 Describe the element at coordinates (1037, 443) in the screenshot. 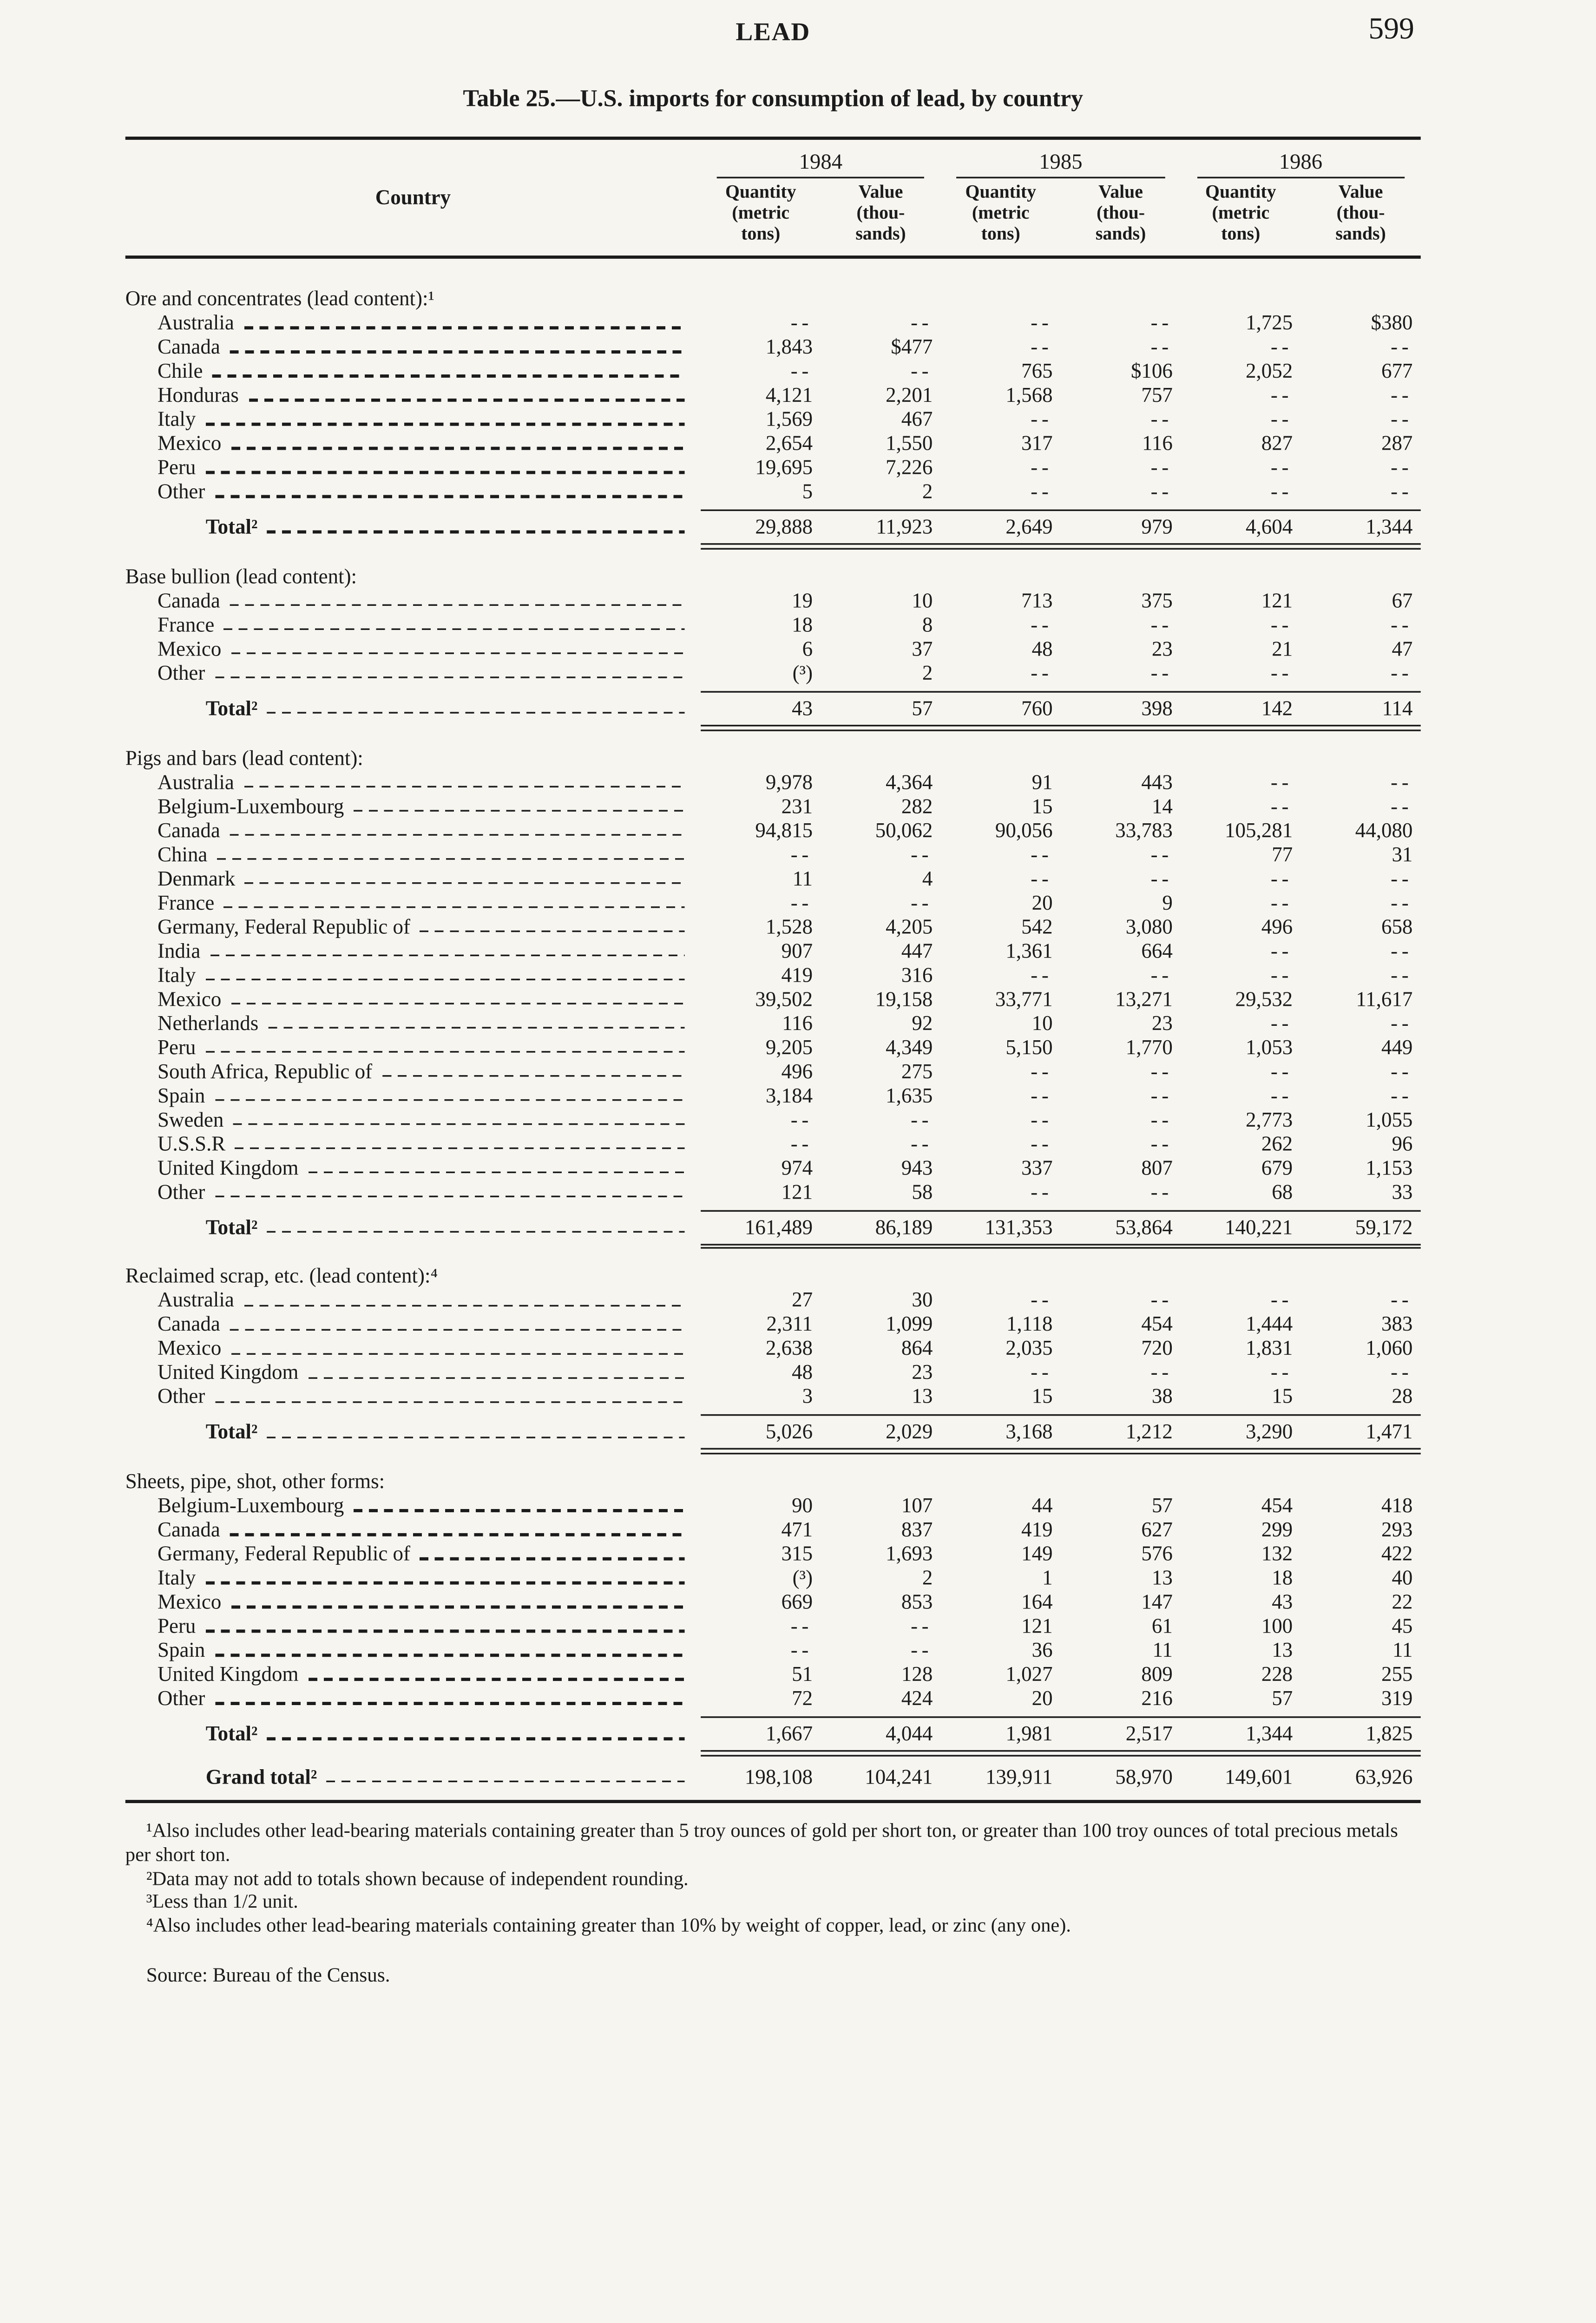

I see `value-cell: 317` at that location.